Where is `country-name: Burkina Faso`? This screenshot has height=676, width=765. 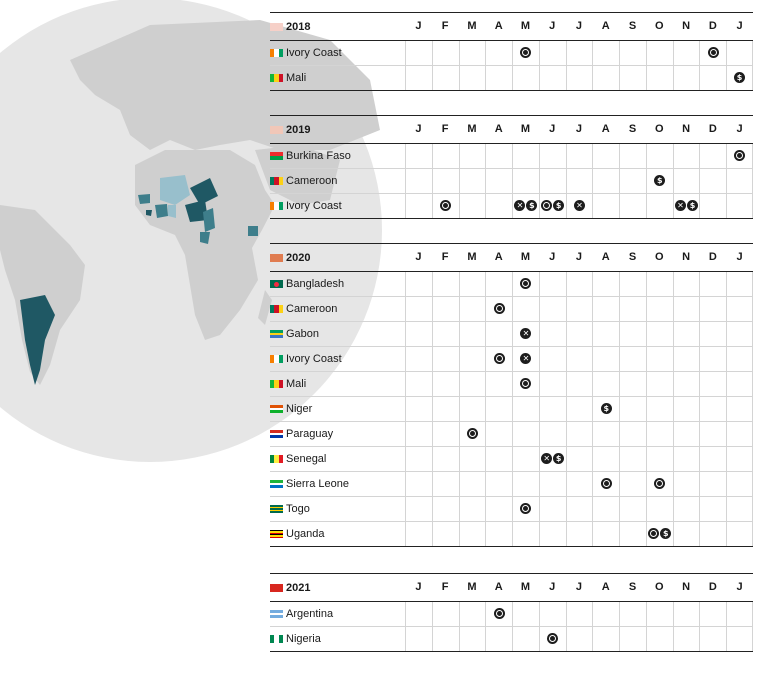
country-name: Burkina Faso is located at coordinates (337, 156).